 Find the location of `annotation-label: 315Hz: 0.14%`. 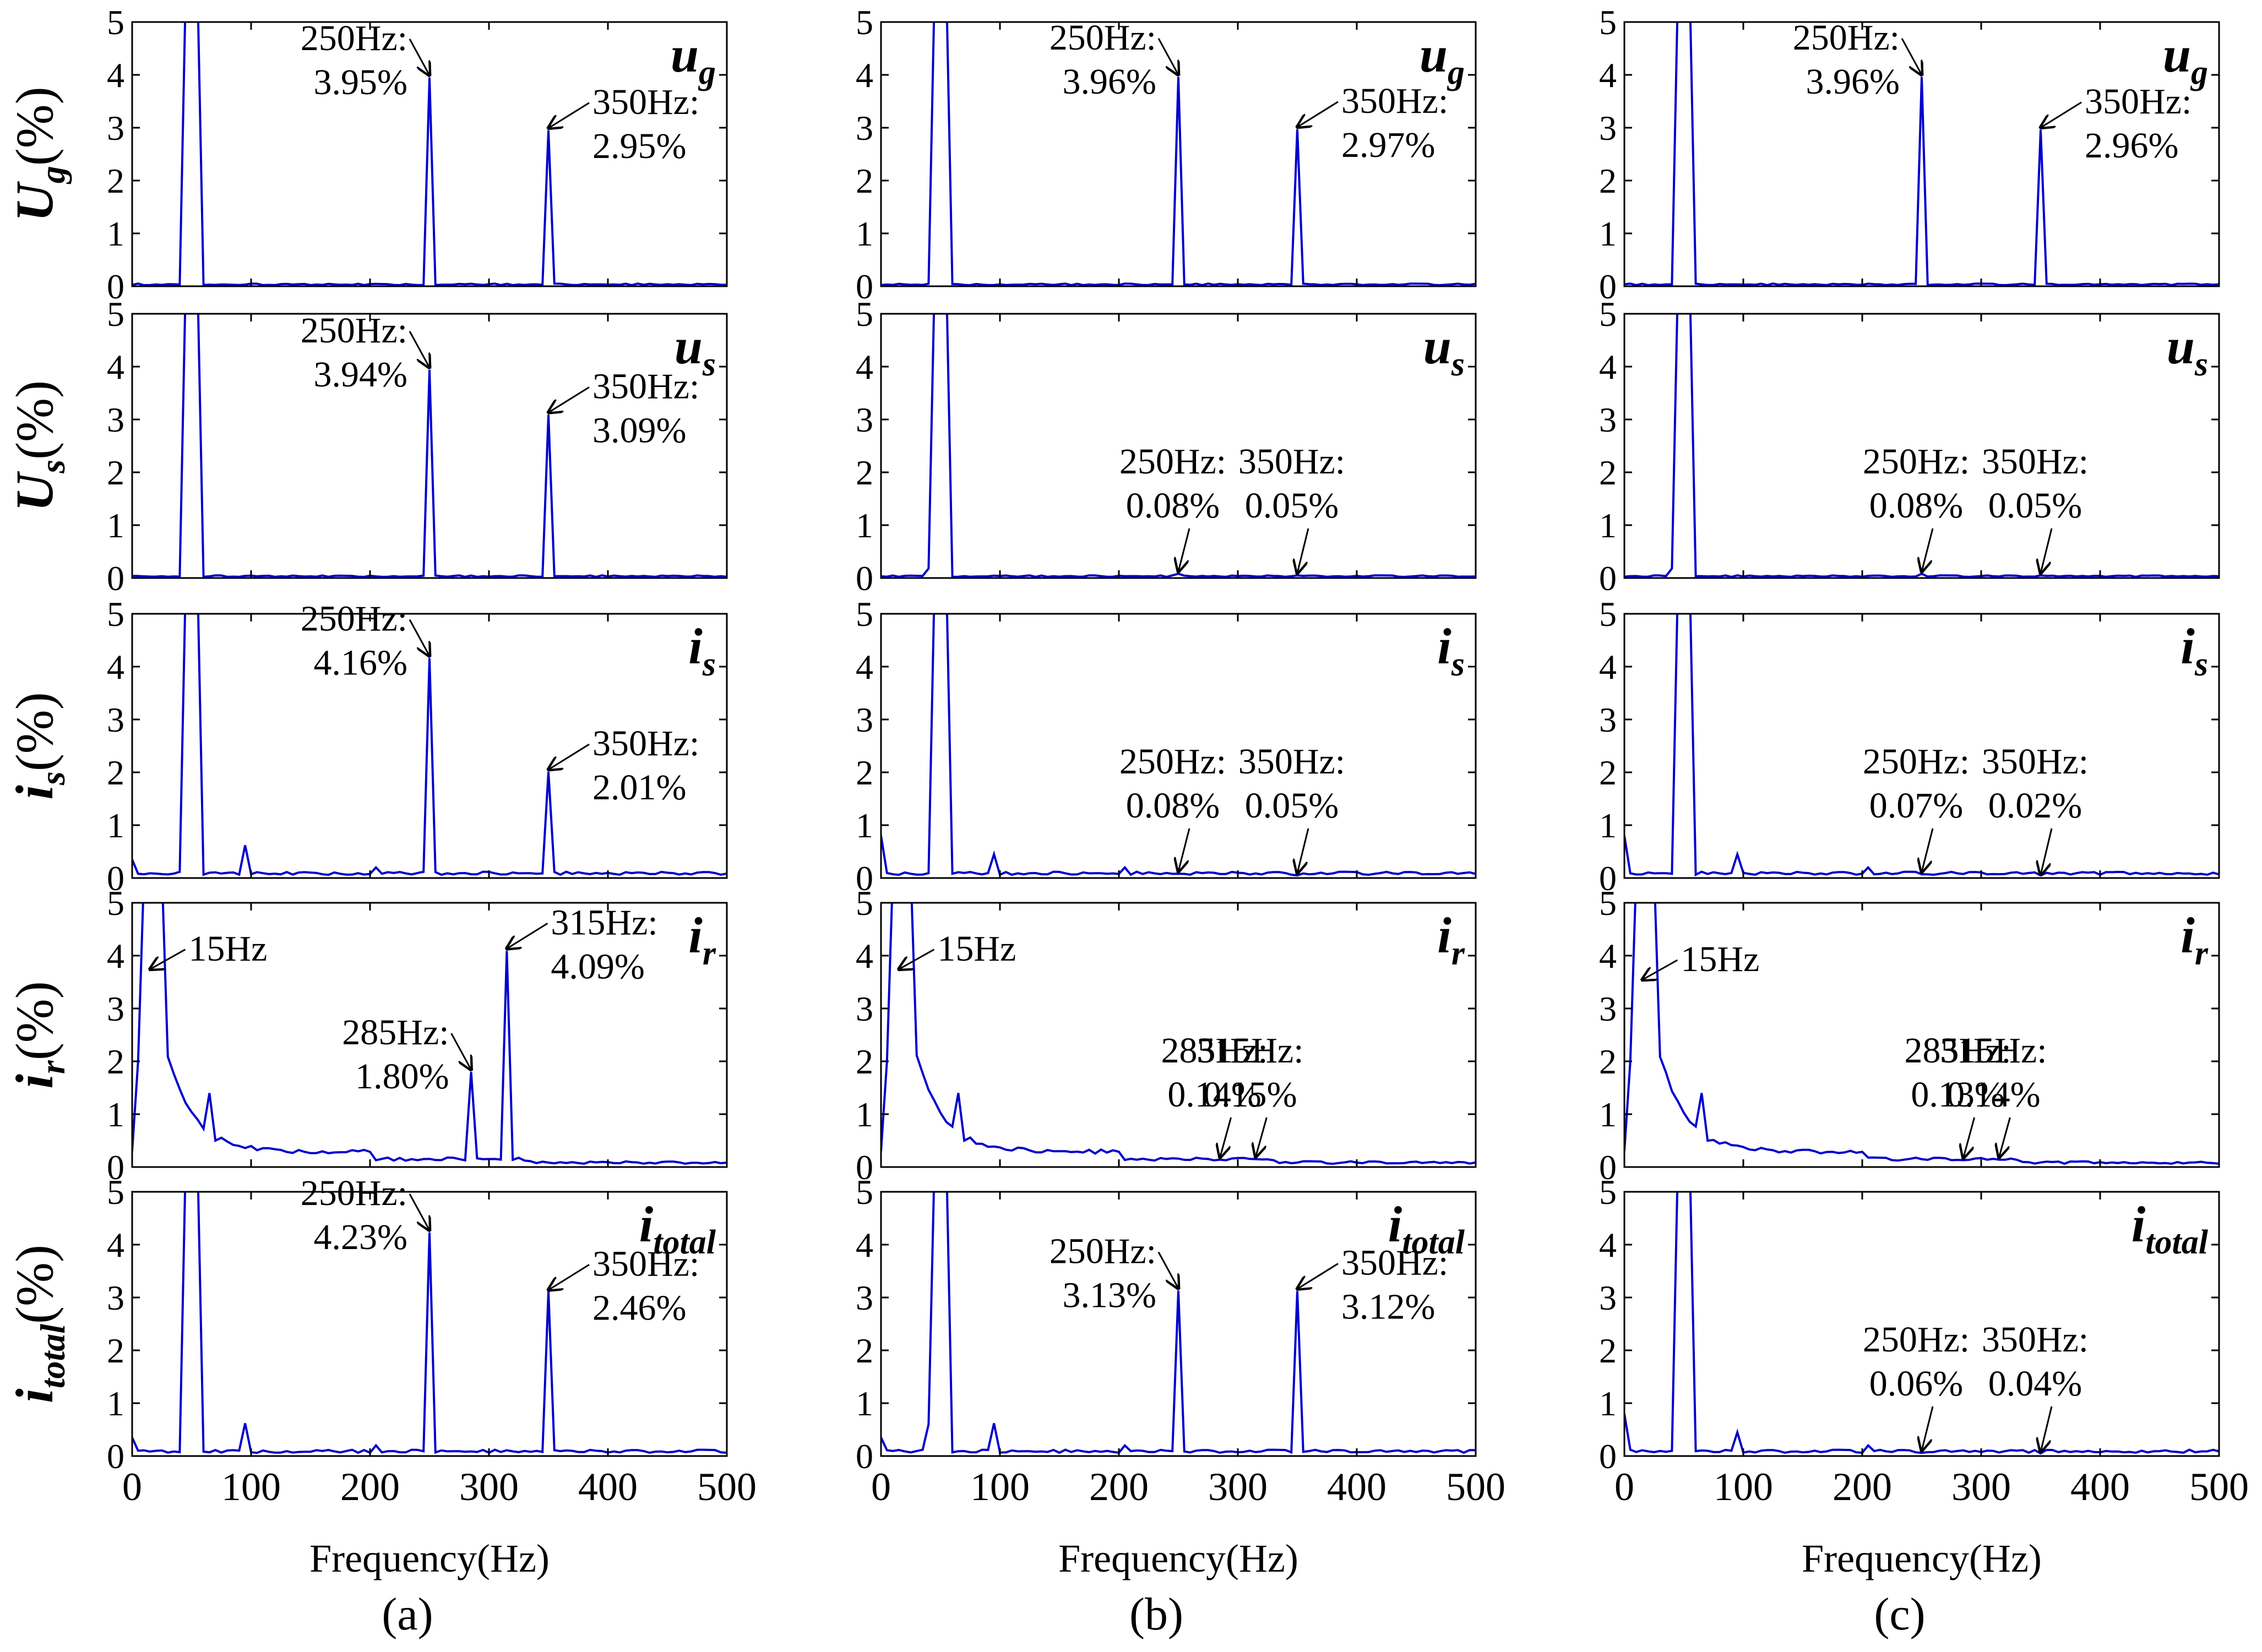

annotation-label: 315Hz: 0.14% is located at coordinates (1993, 1073).